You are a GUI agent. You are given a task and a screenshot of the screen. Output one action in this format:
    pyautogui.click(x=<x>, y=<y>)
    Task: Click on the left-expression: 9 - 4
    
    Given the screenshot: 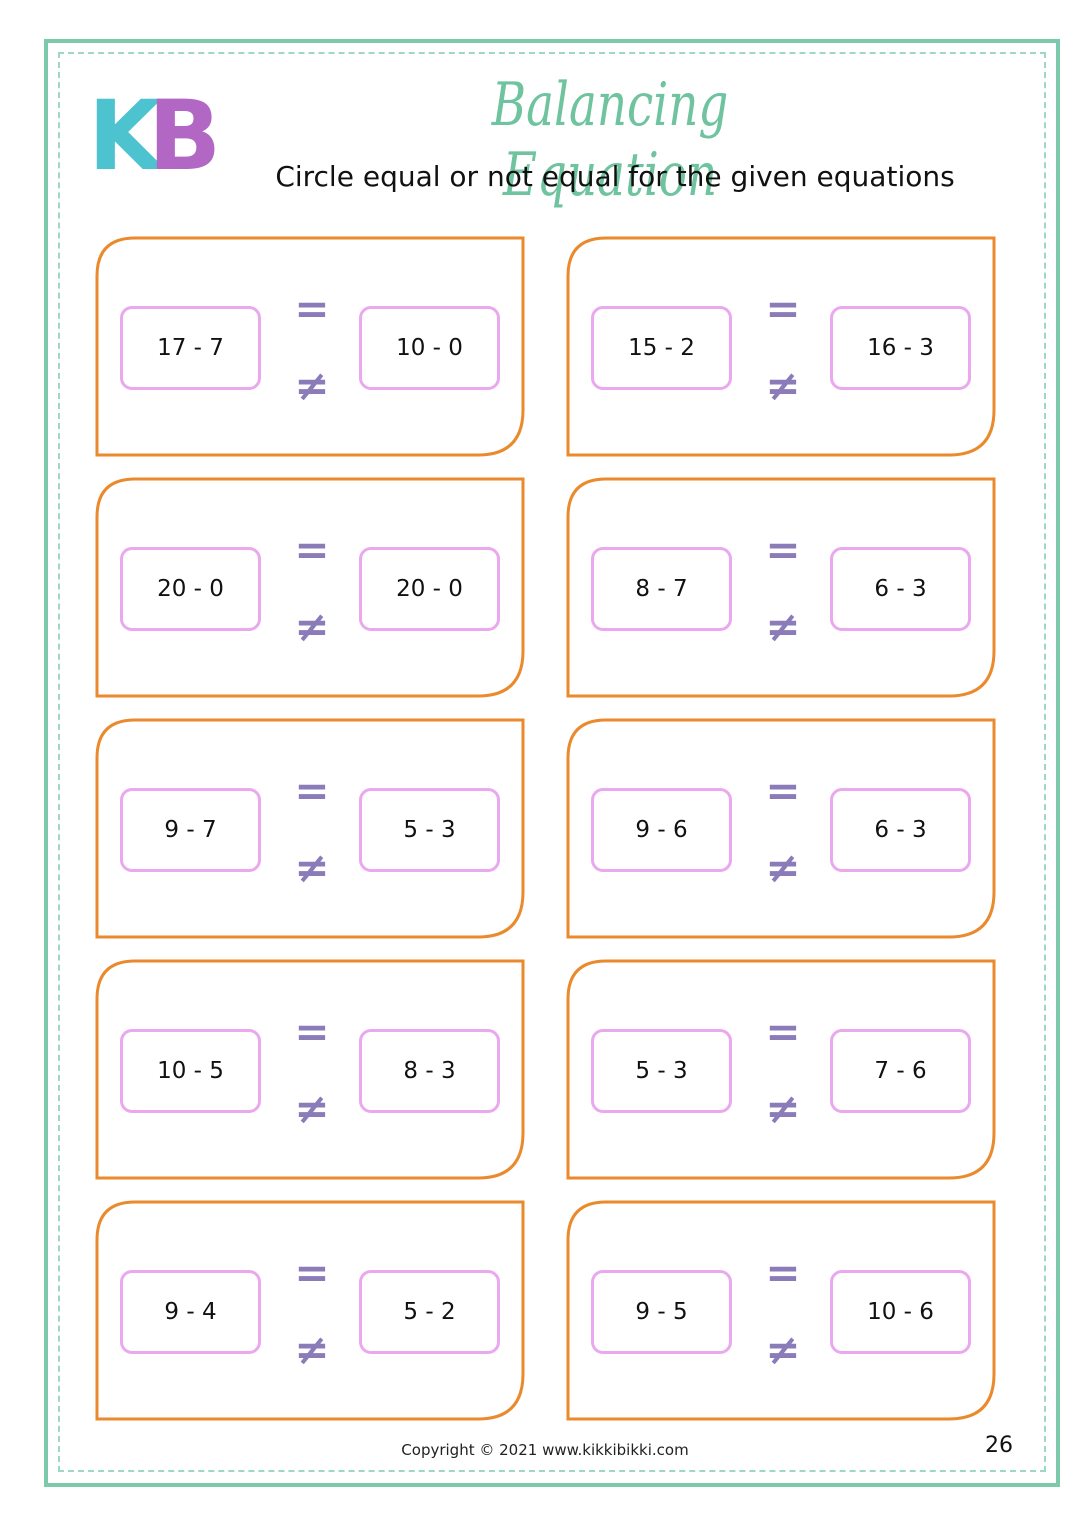 What is the action you would take?
    pyautogui.click(x=190, y=1312)
    